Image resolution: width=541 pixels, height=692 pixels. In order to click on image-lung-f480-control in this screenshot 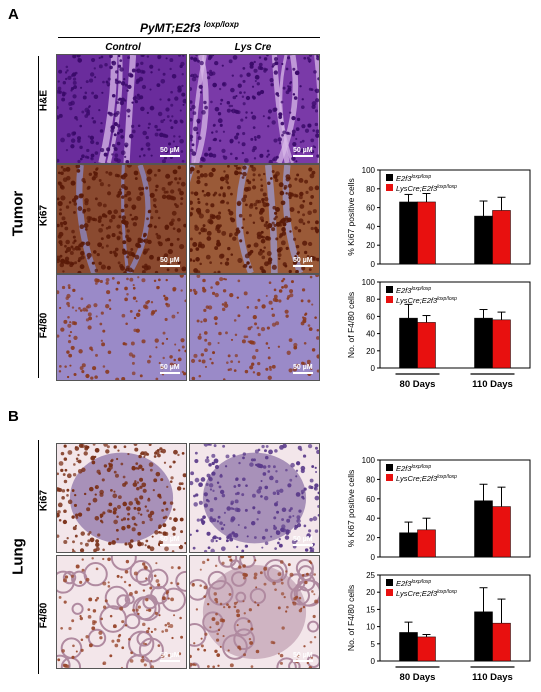, I will do `click(121, 612)`.